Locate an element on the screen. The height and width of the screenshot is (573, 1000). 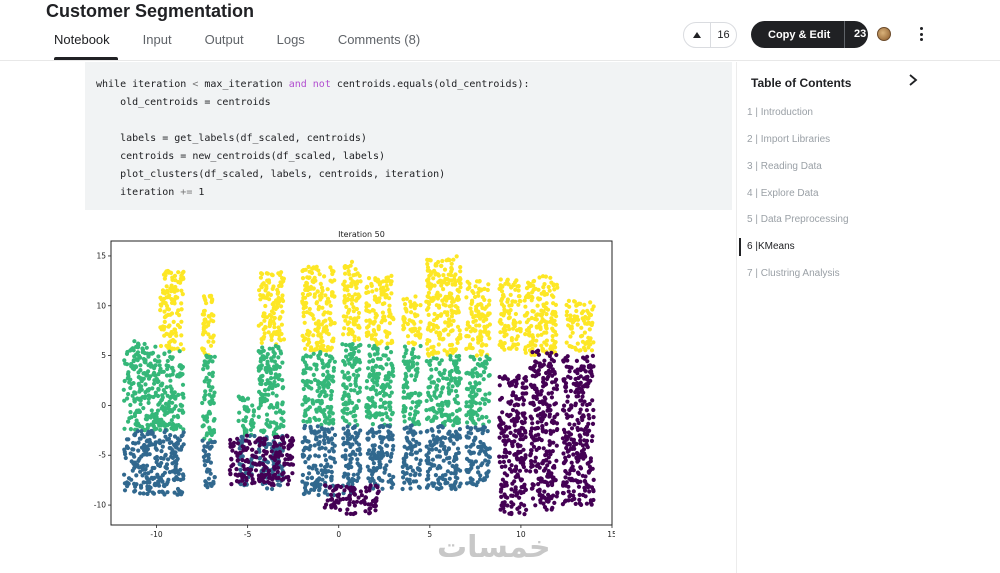
vote-button: 16 is located at coordinates (710, 35).